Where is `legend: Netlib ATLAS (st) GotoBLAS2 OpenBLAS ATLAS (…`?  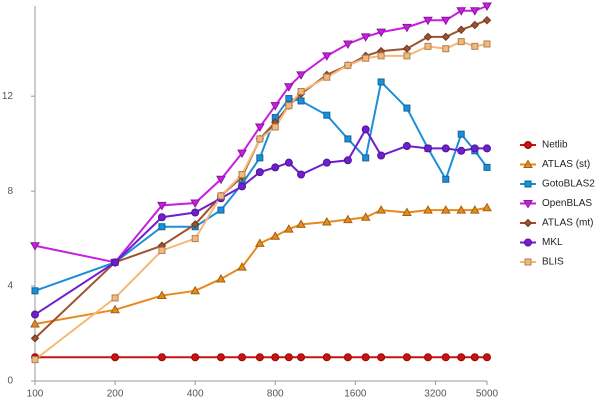 legend: Netlib ATLAS (st) GotoBLAS2 OpenBLAS ATLAS (… is located at coordinates (557, 204).